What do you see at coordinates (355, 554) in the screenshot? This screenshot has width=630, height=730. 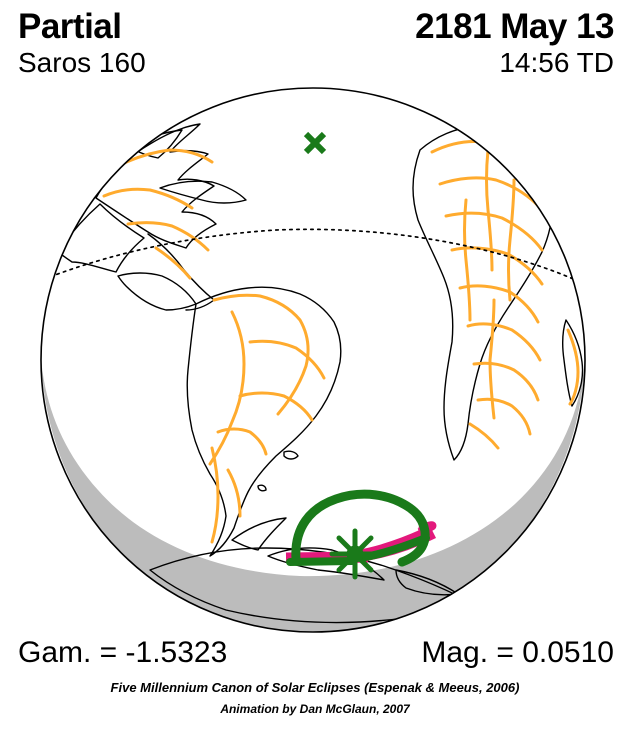 I see `greatest-eclipse-center-dot` at bounding box center [355, 554].